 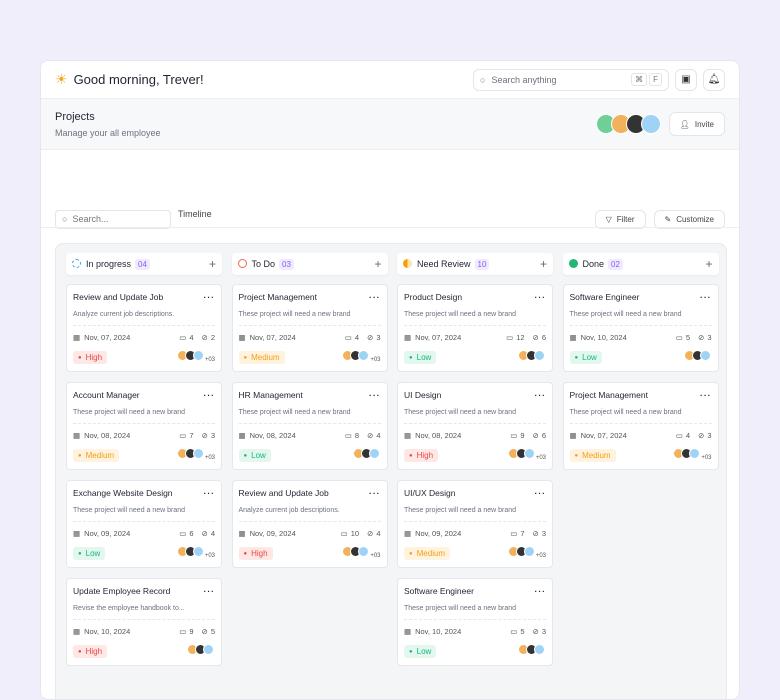 What do you see at coordinates (686, 79) in the screenshot?
I see `calendar-button: ▣` at bounding box center [686, 79].